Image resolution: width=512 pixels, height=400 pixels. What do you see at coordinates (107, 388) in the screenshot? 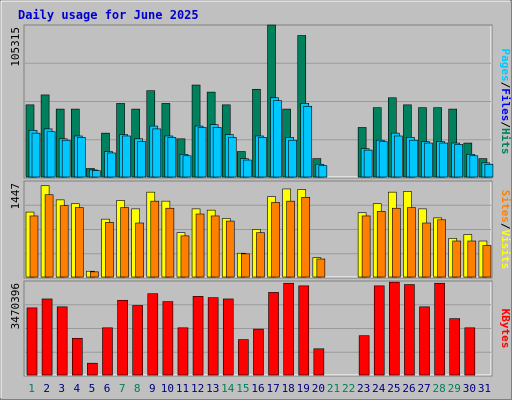
I see `x-tick-label-6: 6` at bounding box center [107, 388].